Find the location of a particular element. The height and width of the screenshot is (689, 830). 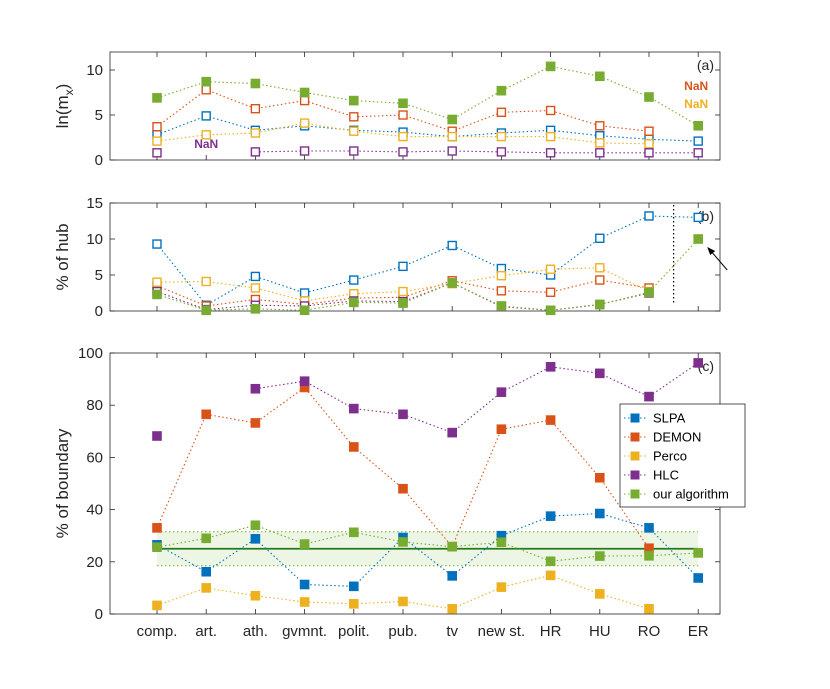

y-tick-label: 15 is located at coordinates (94, 203).